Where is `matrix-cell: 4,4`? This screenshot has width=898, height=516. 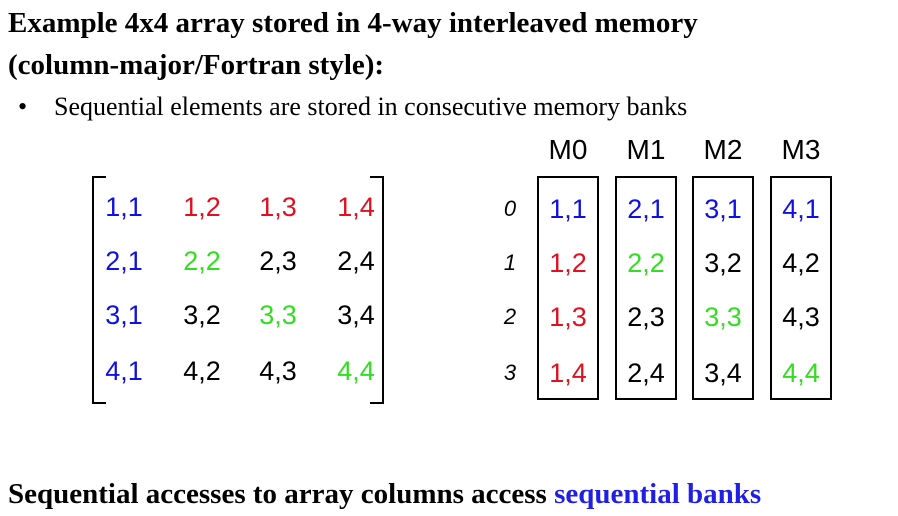 matrix-cell: 4,4 is located at coordinates (356, 371).